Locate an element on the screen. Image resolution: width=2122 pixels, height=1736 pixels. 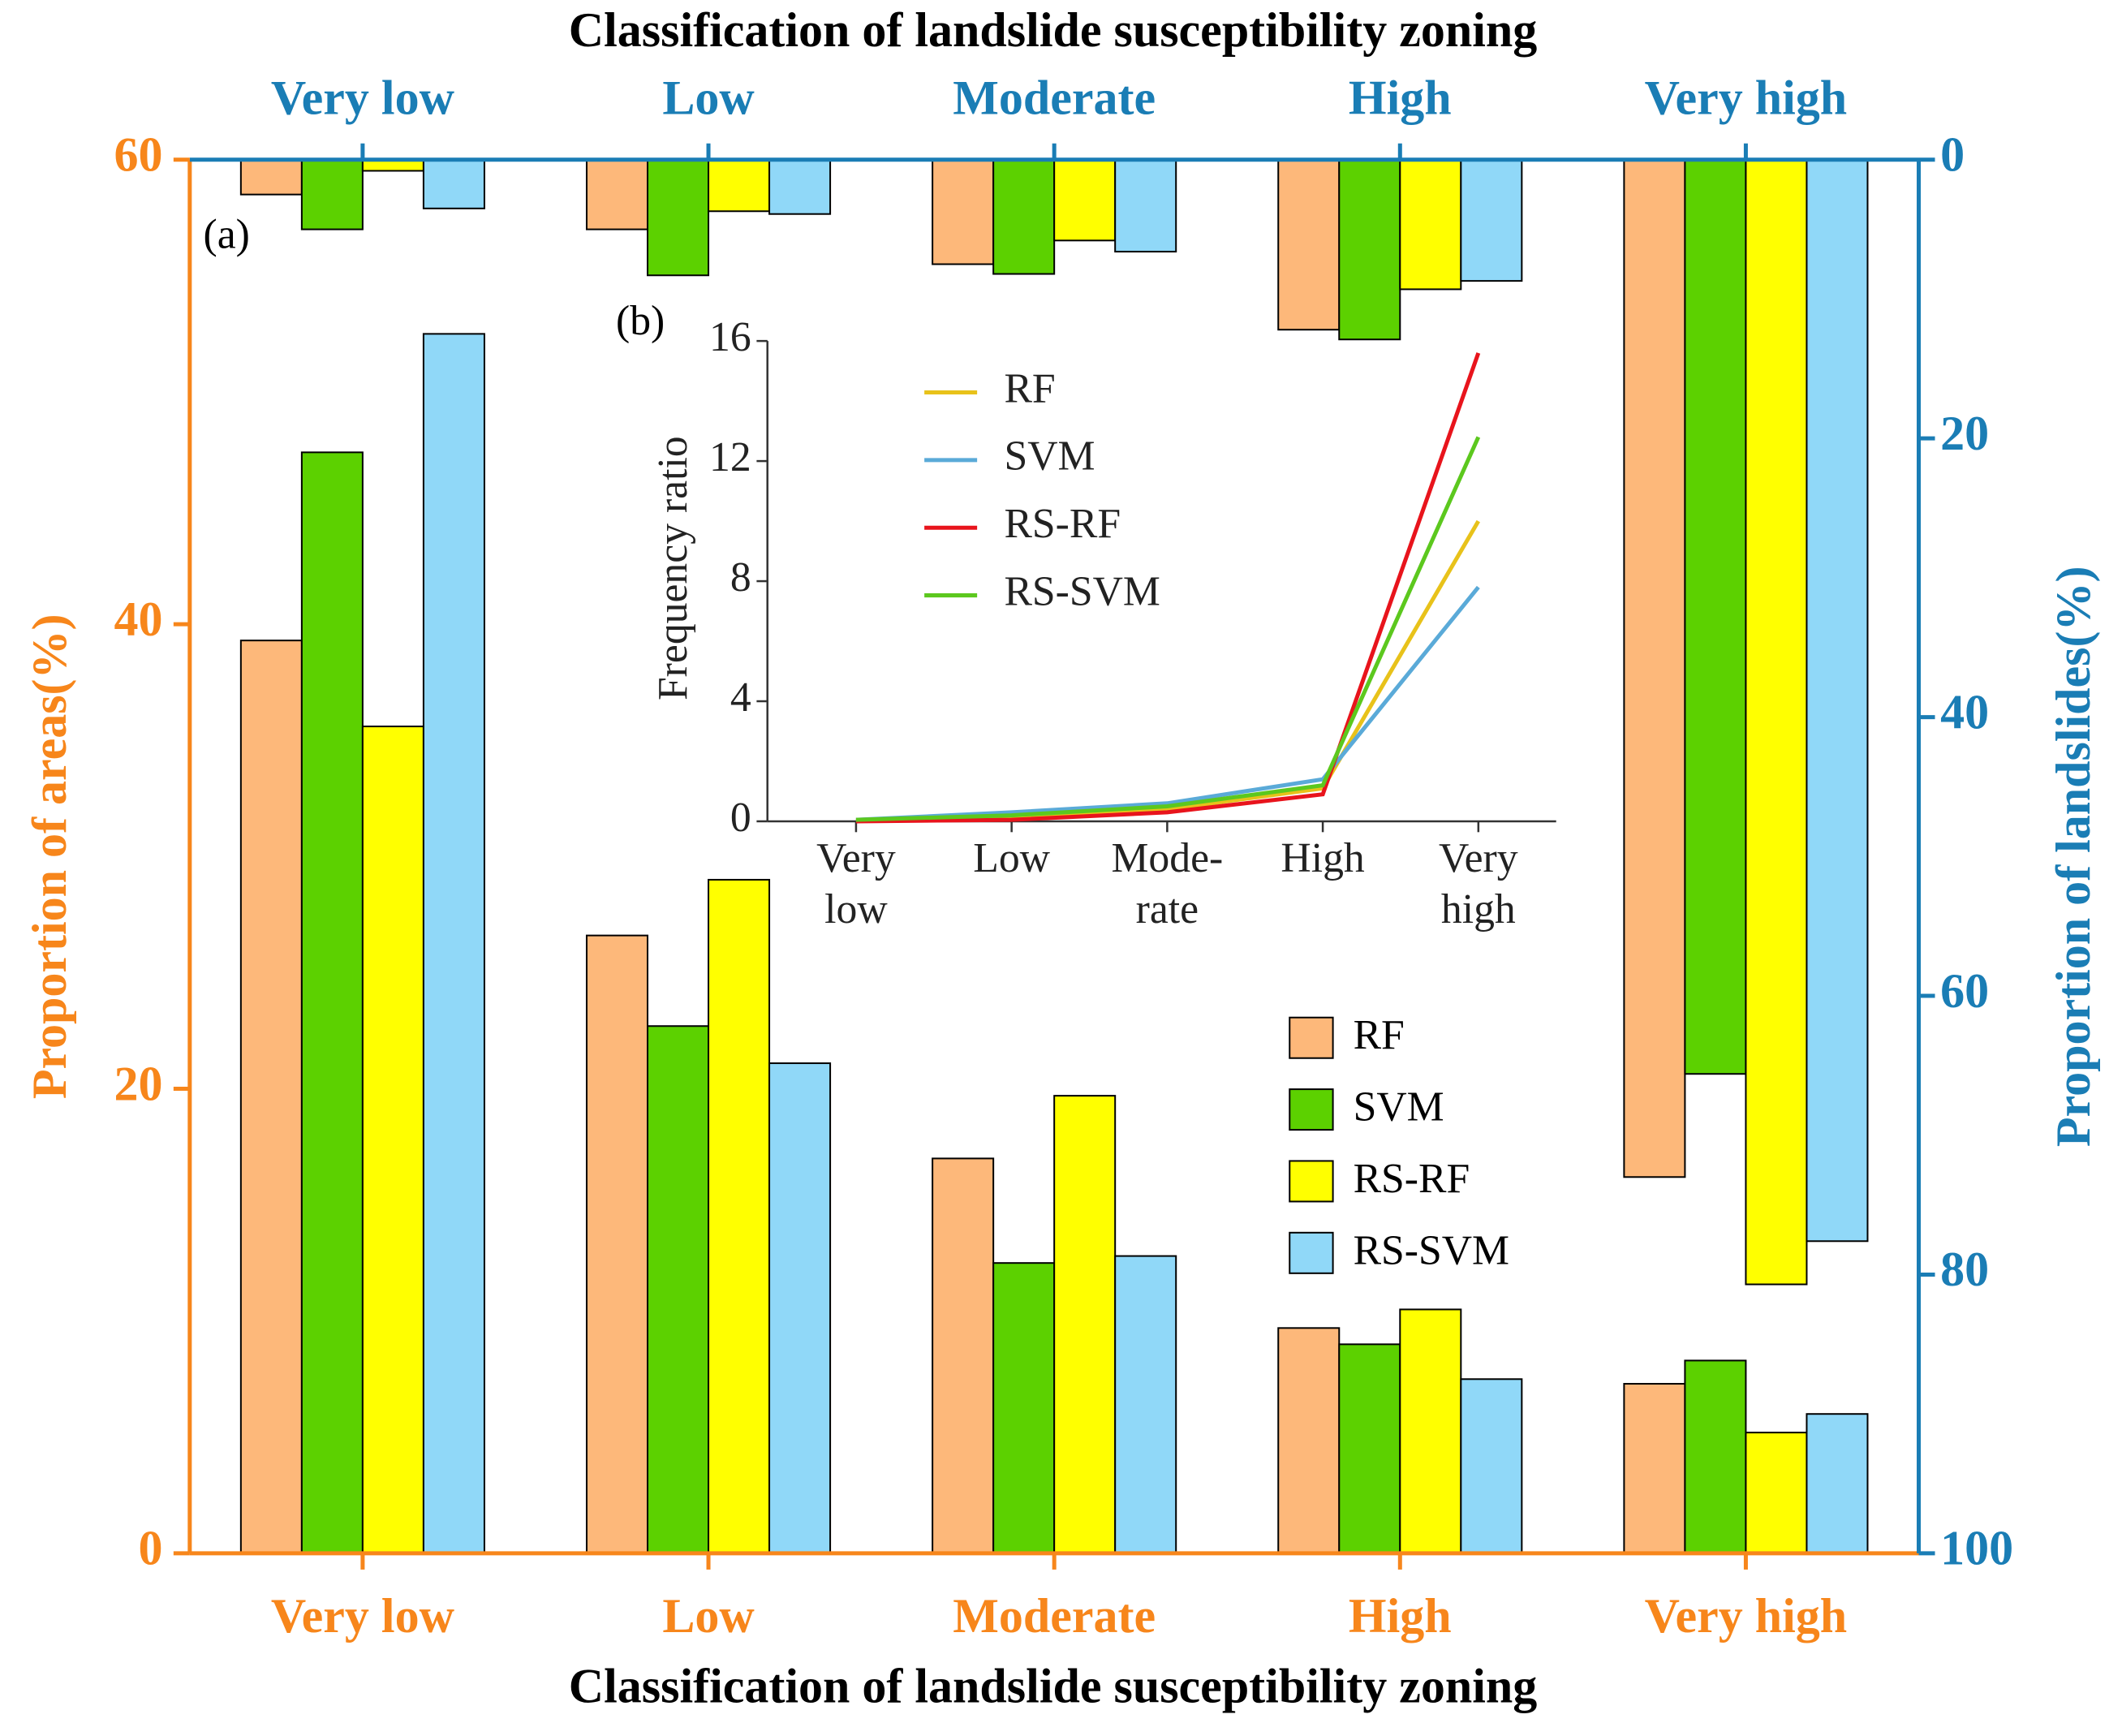
y2-tick-label: 20 is located at coordinates (1965, 433).